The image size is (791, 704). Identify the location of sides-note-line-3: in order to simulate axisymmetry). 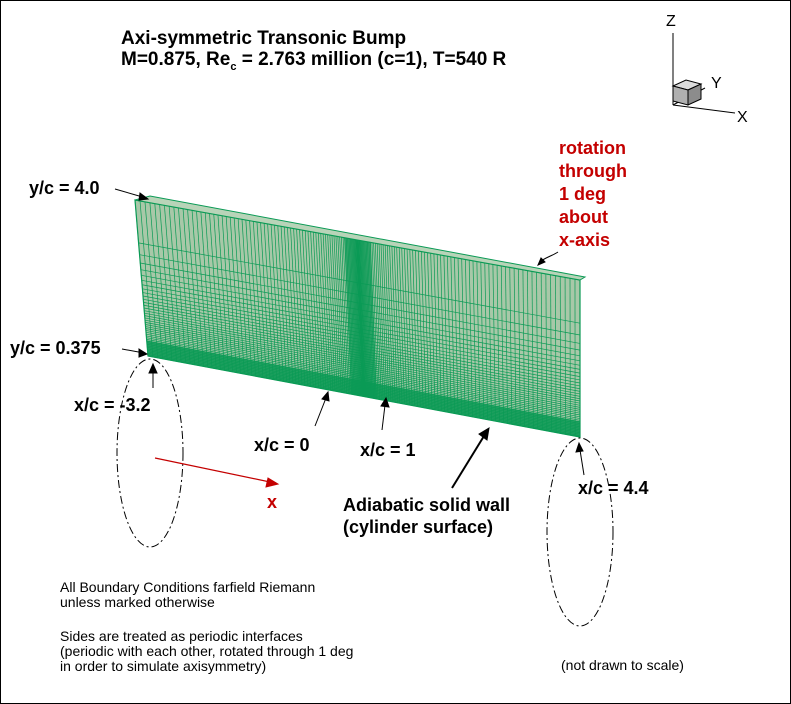
(206, 666).